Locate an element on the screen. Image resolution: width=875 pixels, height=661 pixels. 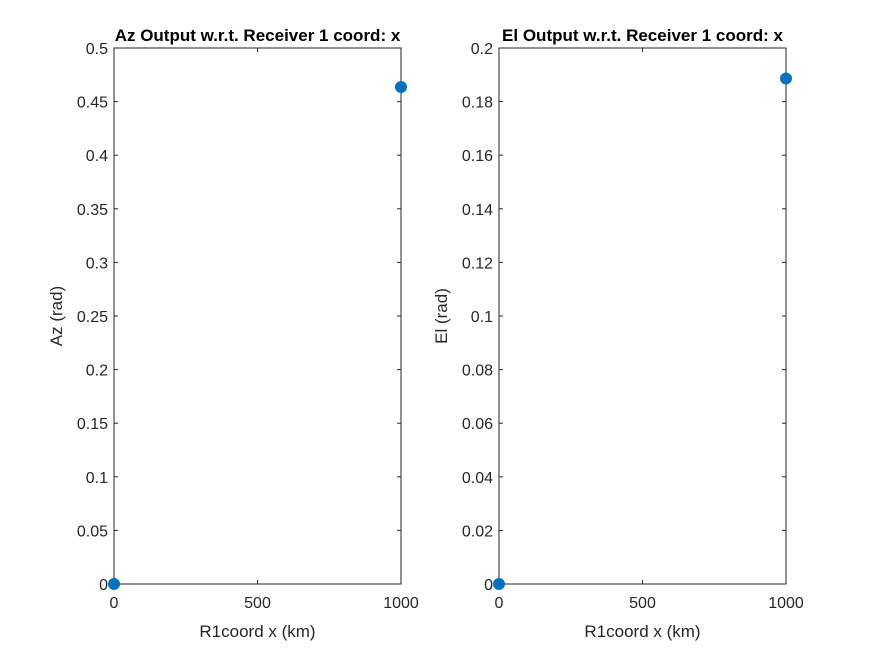
chart-1-ytick-label: 0.1 is located at coordinates (97, 478).